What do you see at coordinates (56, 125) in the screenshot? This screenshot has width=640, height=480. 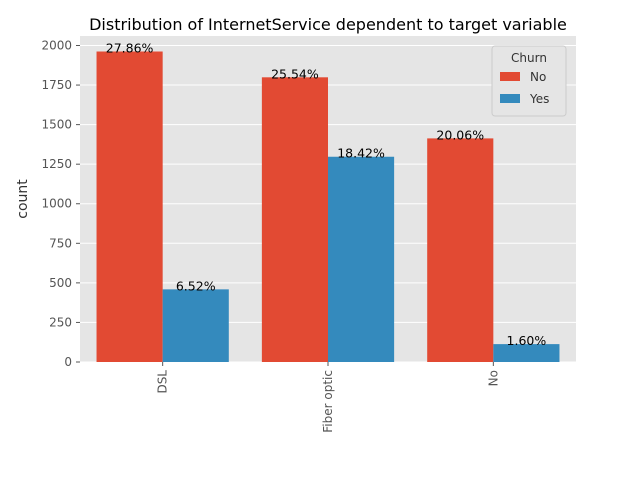 I see `y-tick-label: 1500` at bounding box center [56, 125].